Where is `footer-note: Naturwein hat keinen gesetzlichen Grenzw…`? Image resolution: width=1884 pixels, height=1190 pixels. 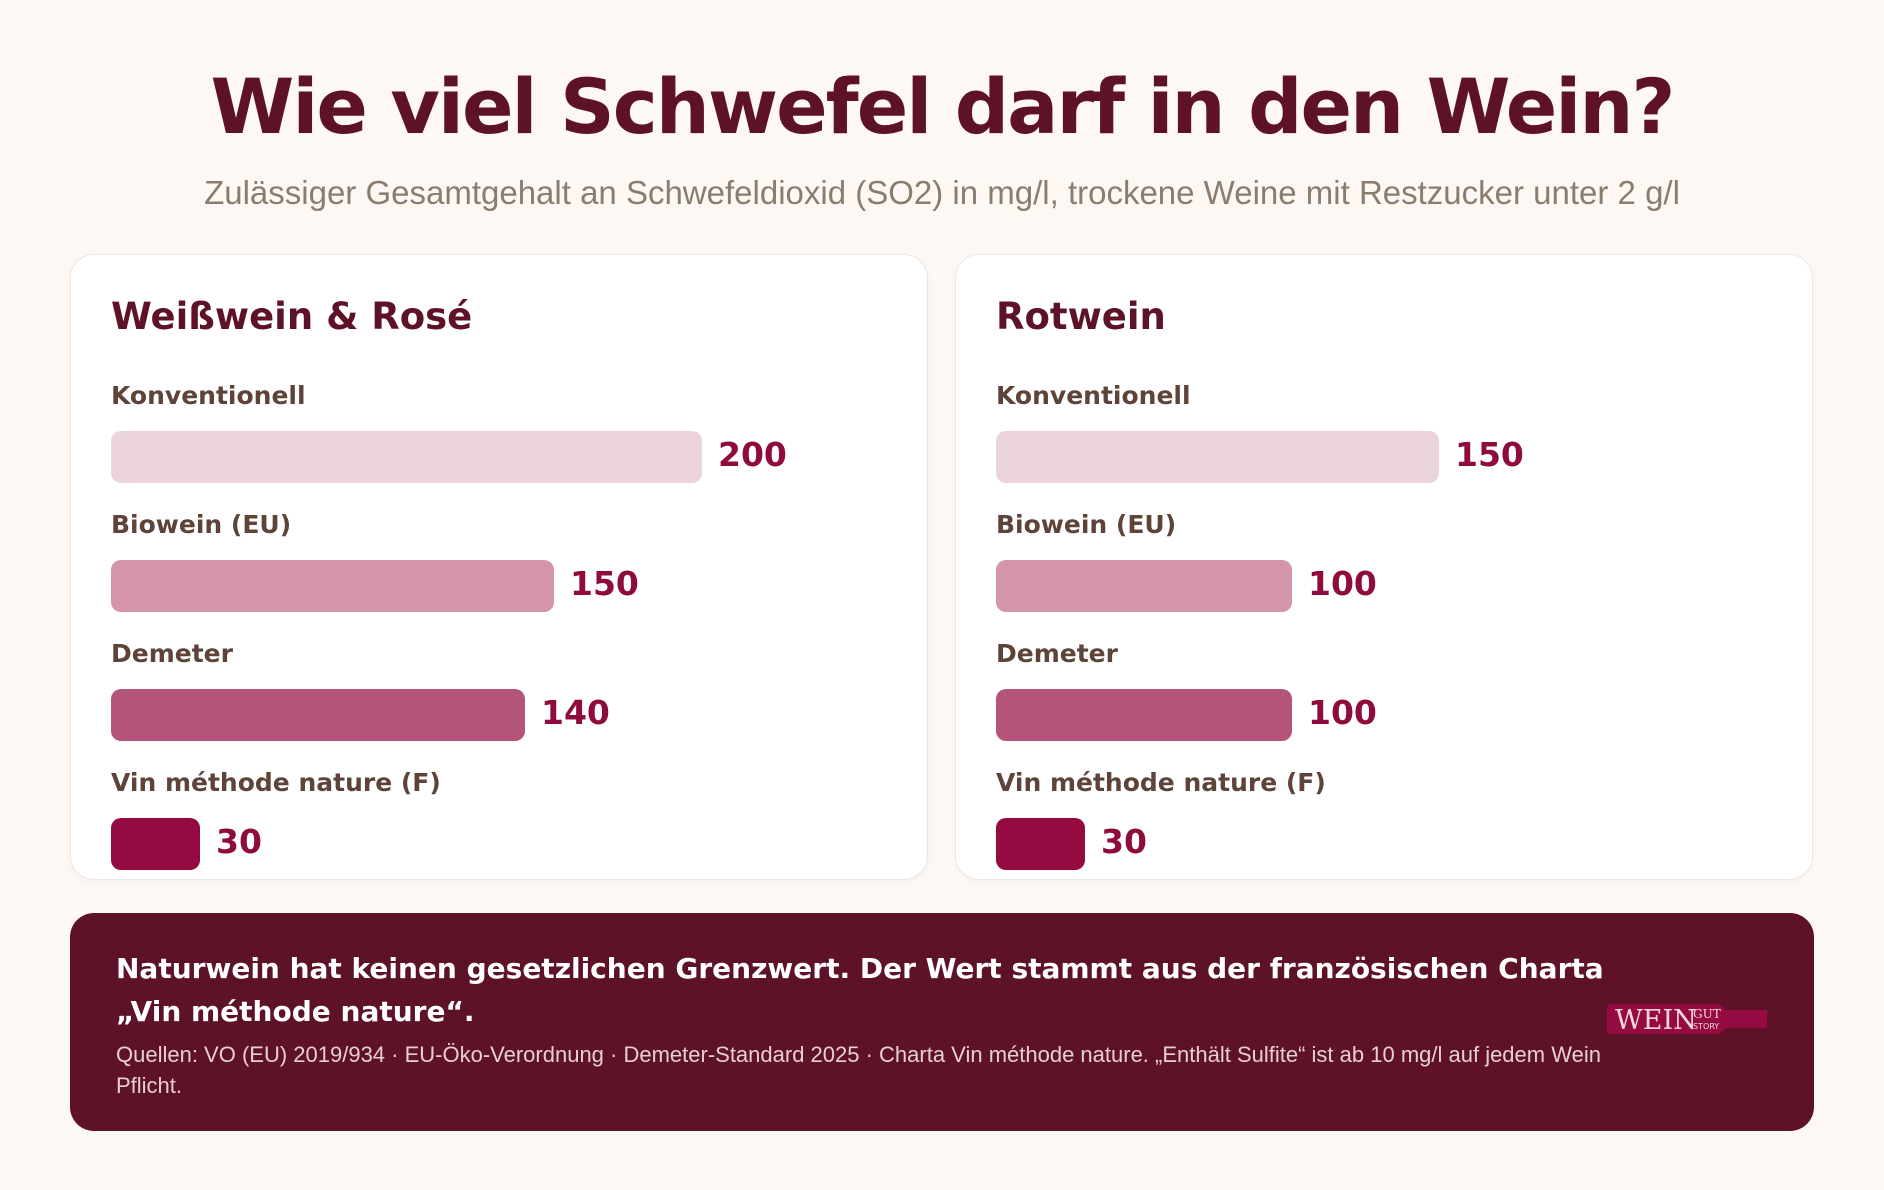
footer-note: Naturwein hat keinen gesetzlichen Grenzw… is located at coordinates (860, 990).